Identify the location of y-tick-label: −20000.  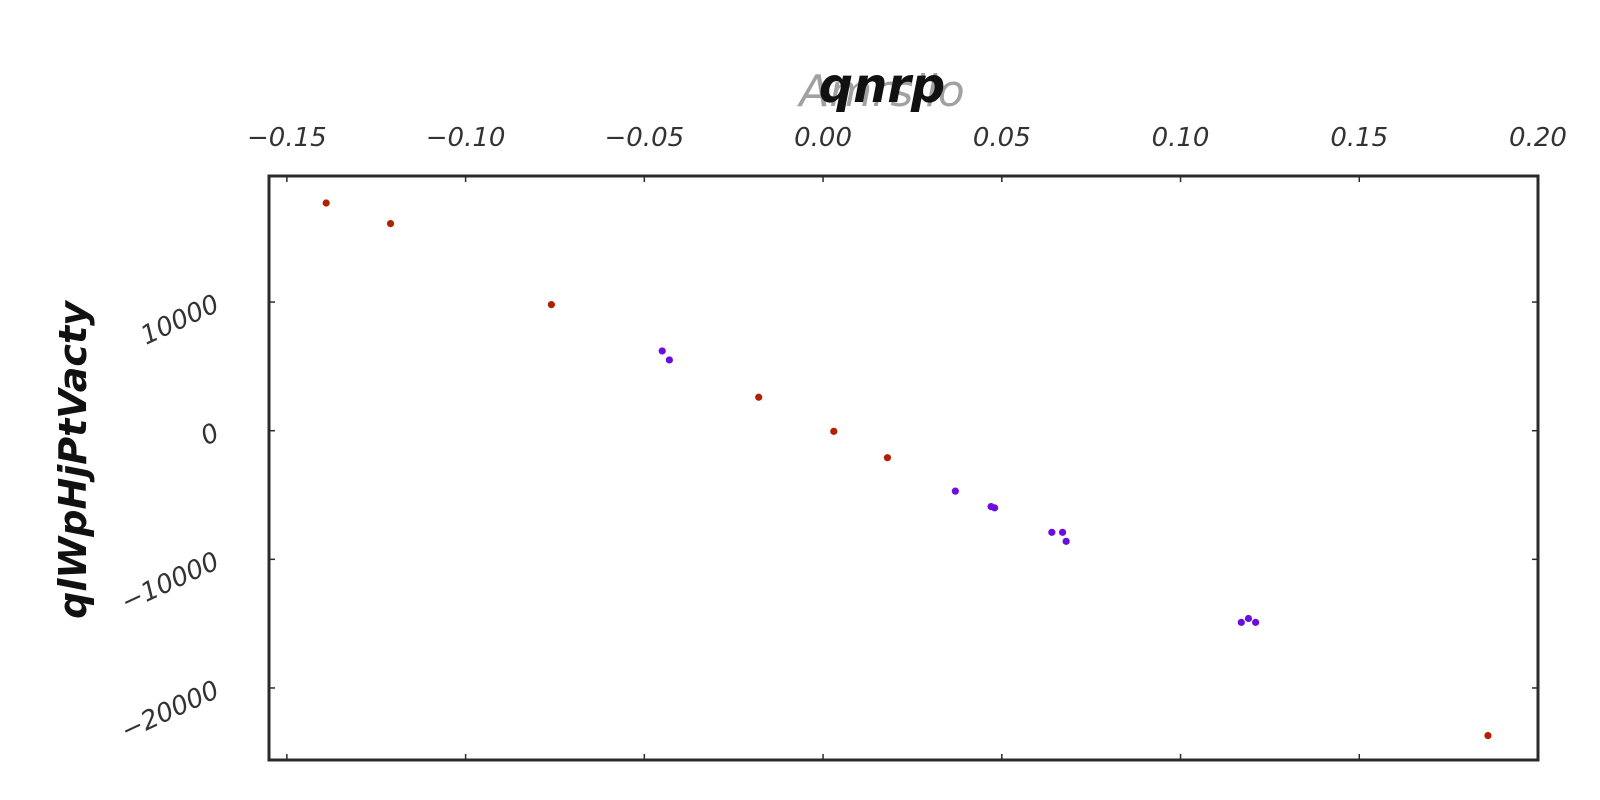
(170, 710).